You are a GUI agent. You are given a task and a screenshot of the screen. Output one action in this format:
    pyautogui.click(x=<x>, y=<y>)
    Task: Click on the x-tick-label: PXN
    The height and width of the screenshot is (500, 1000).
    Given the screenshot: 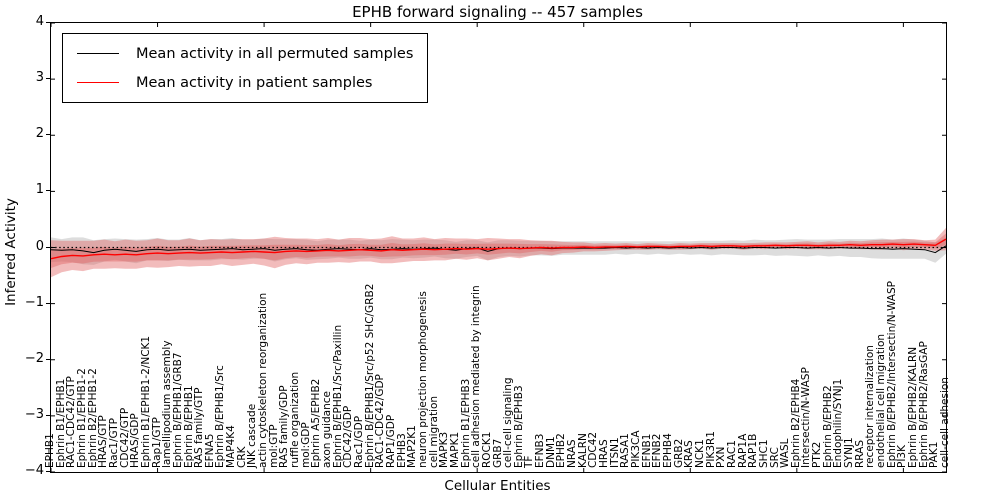 What is the action you would take?
    pyautogui.click(x=721, y=457)
    